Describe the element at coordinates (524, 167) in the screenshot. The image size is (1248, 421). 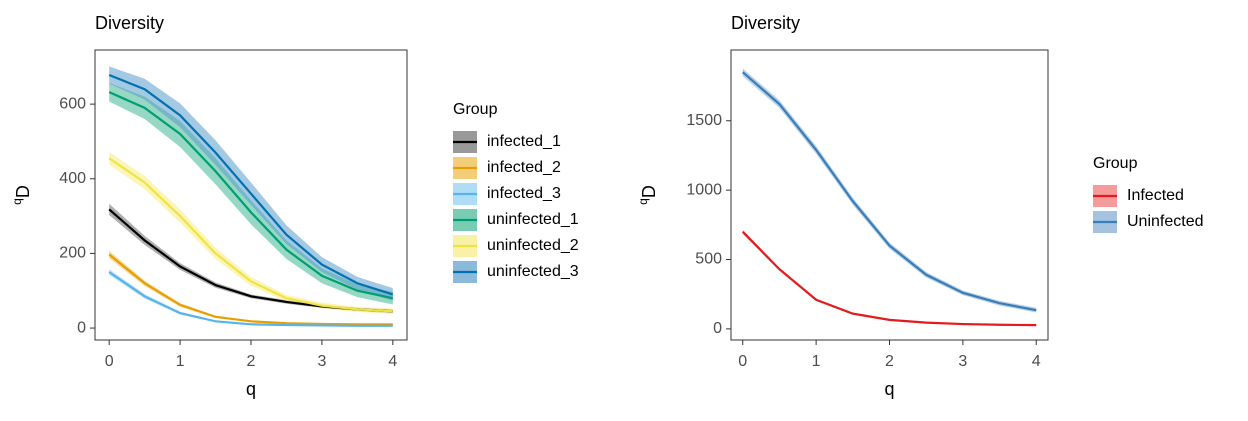
I see `legend-label: infected_2` at that location.